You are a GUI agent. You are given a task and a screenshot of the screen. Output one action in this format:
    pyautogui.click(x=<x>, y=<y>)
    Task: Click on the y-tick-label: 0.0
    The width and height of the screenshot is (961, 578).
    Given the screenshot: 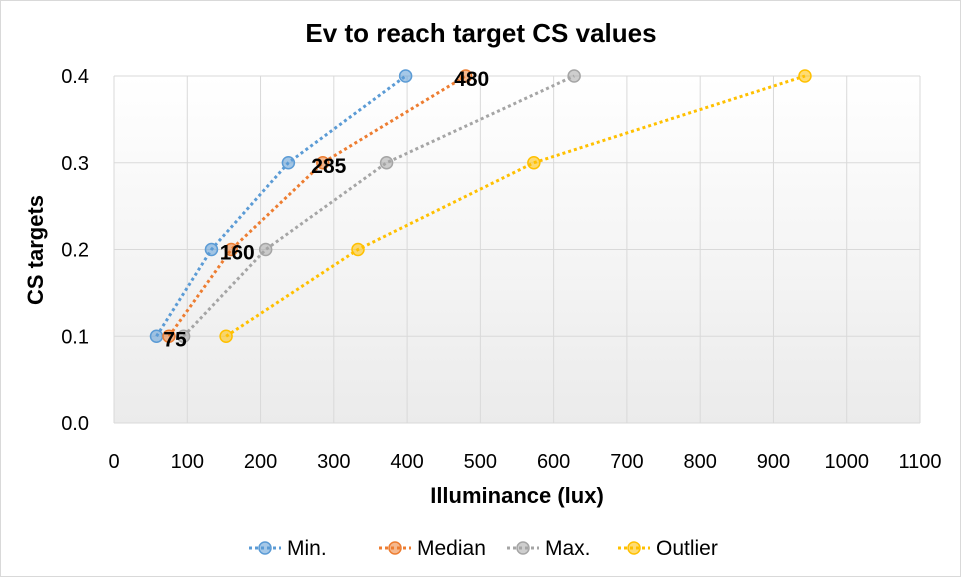 What is the action you would take?
    pyautogui.click(x=75, y=424)
    